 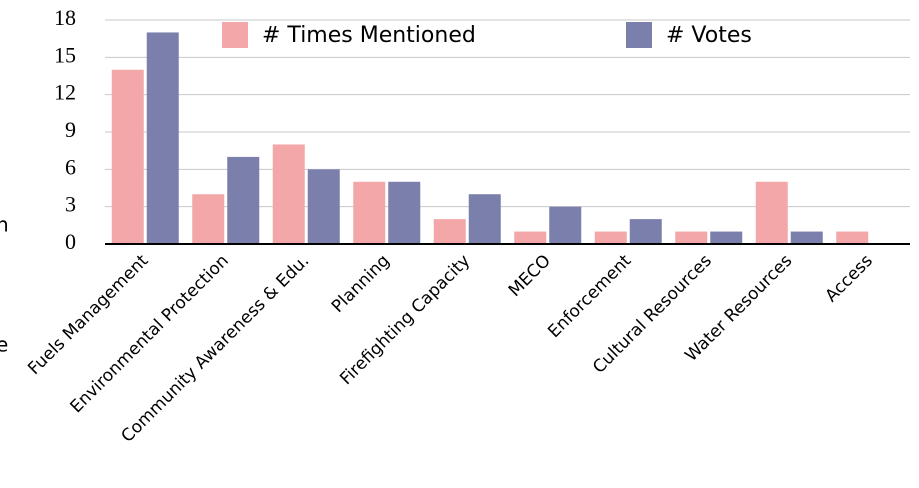 What do you see at coordinates (65, 17) in the screenshot?
I see `y-tick-label: 18` at bounding box center [65, 17].